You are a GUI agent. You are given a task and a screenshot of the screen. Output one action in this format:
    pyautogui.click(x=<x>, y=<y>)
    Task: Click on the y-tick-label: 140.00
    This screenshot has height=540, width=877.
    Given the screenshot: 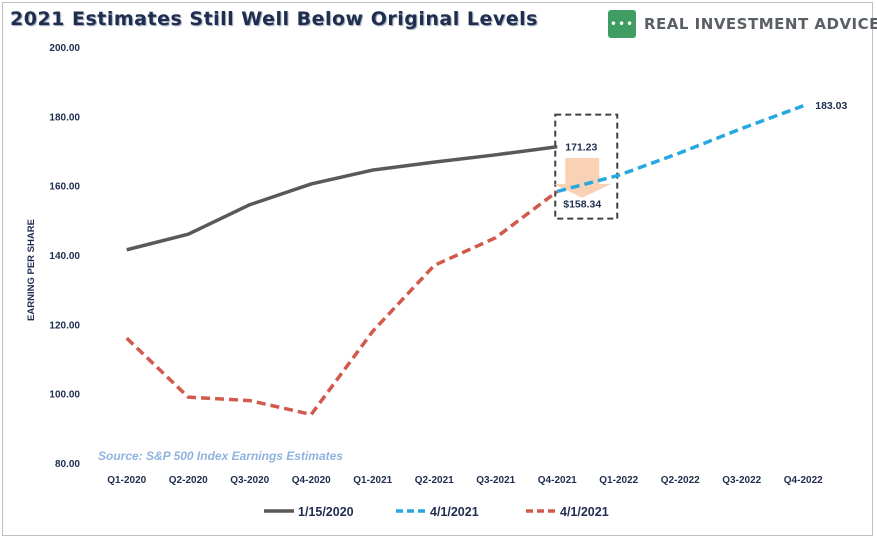 What is the action you would take?
    pyautogui.click(x=64, y=256)
    